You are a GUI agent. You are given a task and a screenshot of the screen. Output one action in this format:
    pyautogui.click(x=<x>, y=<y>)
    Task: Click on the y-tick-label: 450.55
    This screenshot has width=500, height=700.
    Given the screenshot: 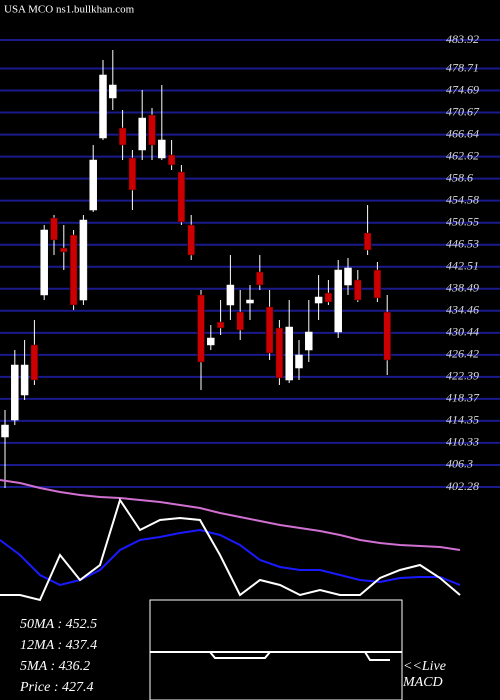 What is the action you would take?
    pyautogui.click(x=462, y=221)
    